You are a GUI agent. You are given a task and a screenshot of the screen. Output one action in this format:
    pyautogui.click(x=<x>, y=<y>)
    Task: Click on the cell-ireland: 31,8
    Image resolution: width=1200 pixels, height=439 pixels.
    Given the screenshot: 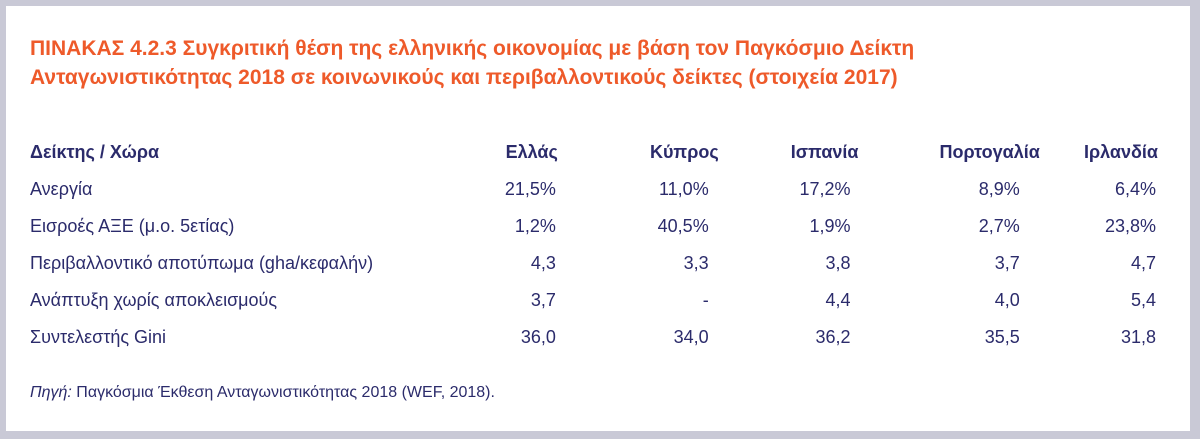 What is the action you would take?
    pyautogui.click(x=1138, y=337)
    